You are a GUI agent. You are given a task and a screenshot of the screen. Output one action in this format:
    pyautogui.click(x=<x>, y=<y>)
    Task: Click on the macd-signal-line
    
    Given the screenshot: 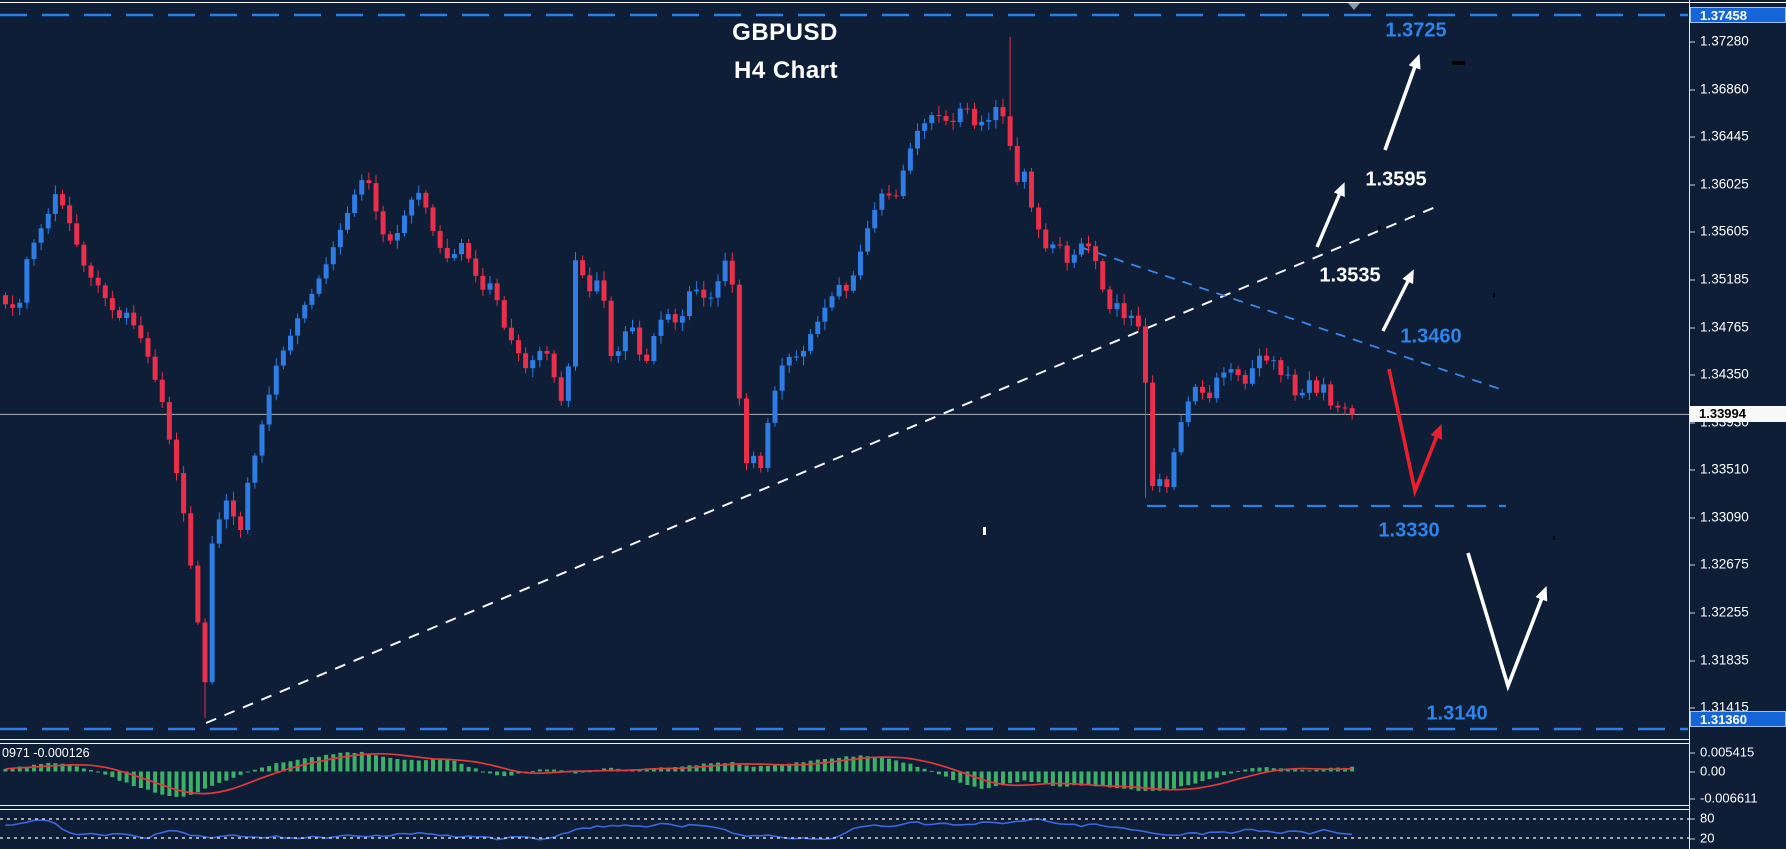 What is the action you would take?
    pyautogui.click(x=679, y=773)
    